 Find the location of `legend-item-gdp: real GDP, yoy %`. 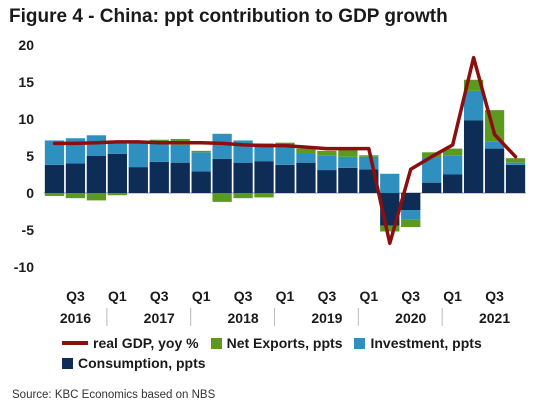

legend-item-gdp: real GDP, yoy % is located at coordinates (130, 343).